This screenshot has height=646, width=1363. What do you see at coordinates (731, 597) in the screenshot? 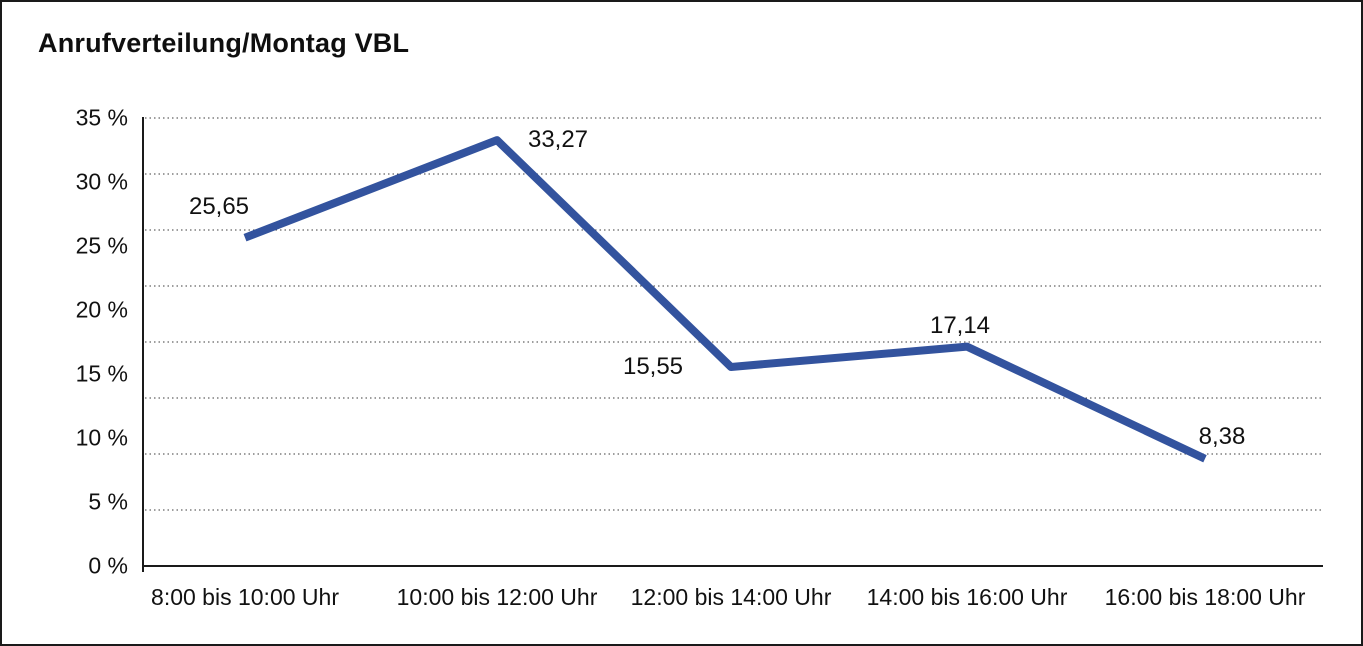
I see `x-tick-label: 12:00 bis 14:00 Uhr` at bounding box center [731, 597].